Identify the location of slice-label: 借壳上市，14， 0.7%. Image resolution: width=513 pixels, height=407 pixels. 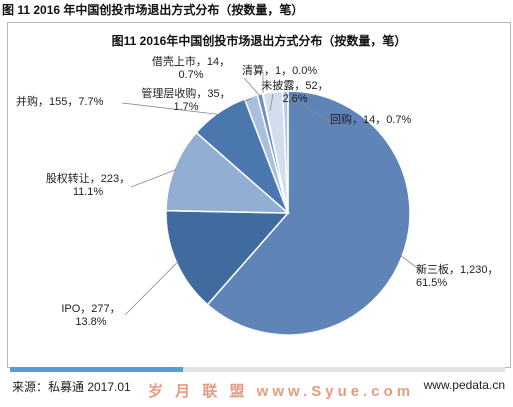
(191, 69).